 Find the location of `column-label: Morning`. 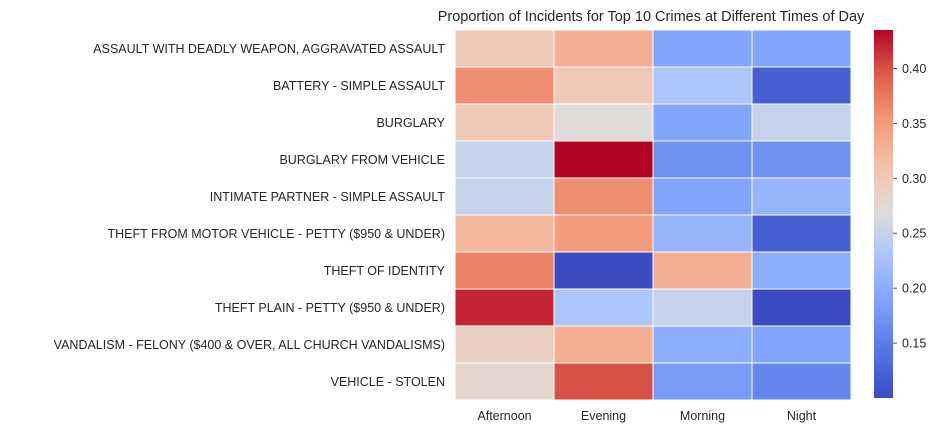

column-label: Morning is located at coordinates (702, 416).